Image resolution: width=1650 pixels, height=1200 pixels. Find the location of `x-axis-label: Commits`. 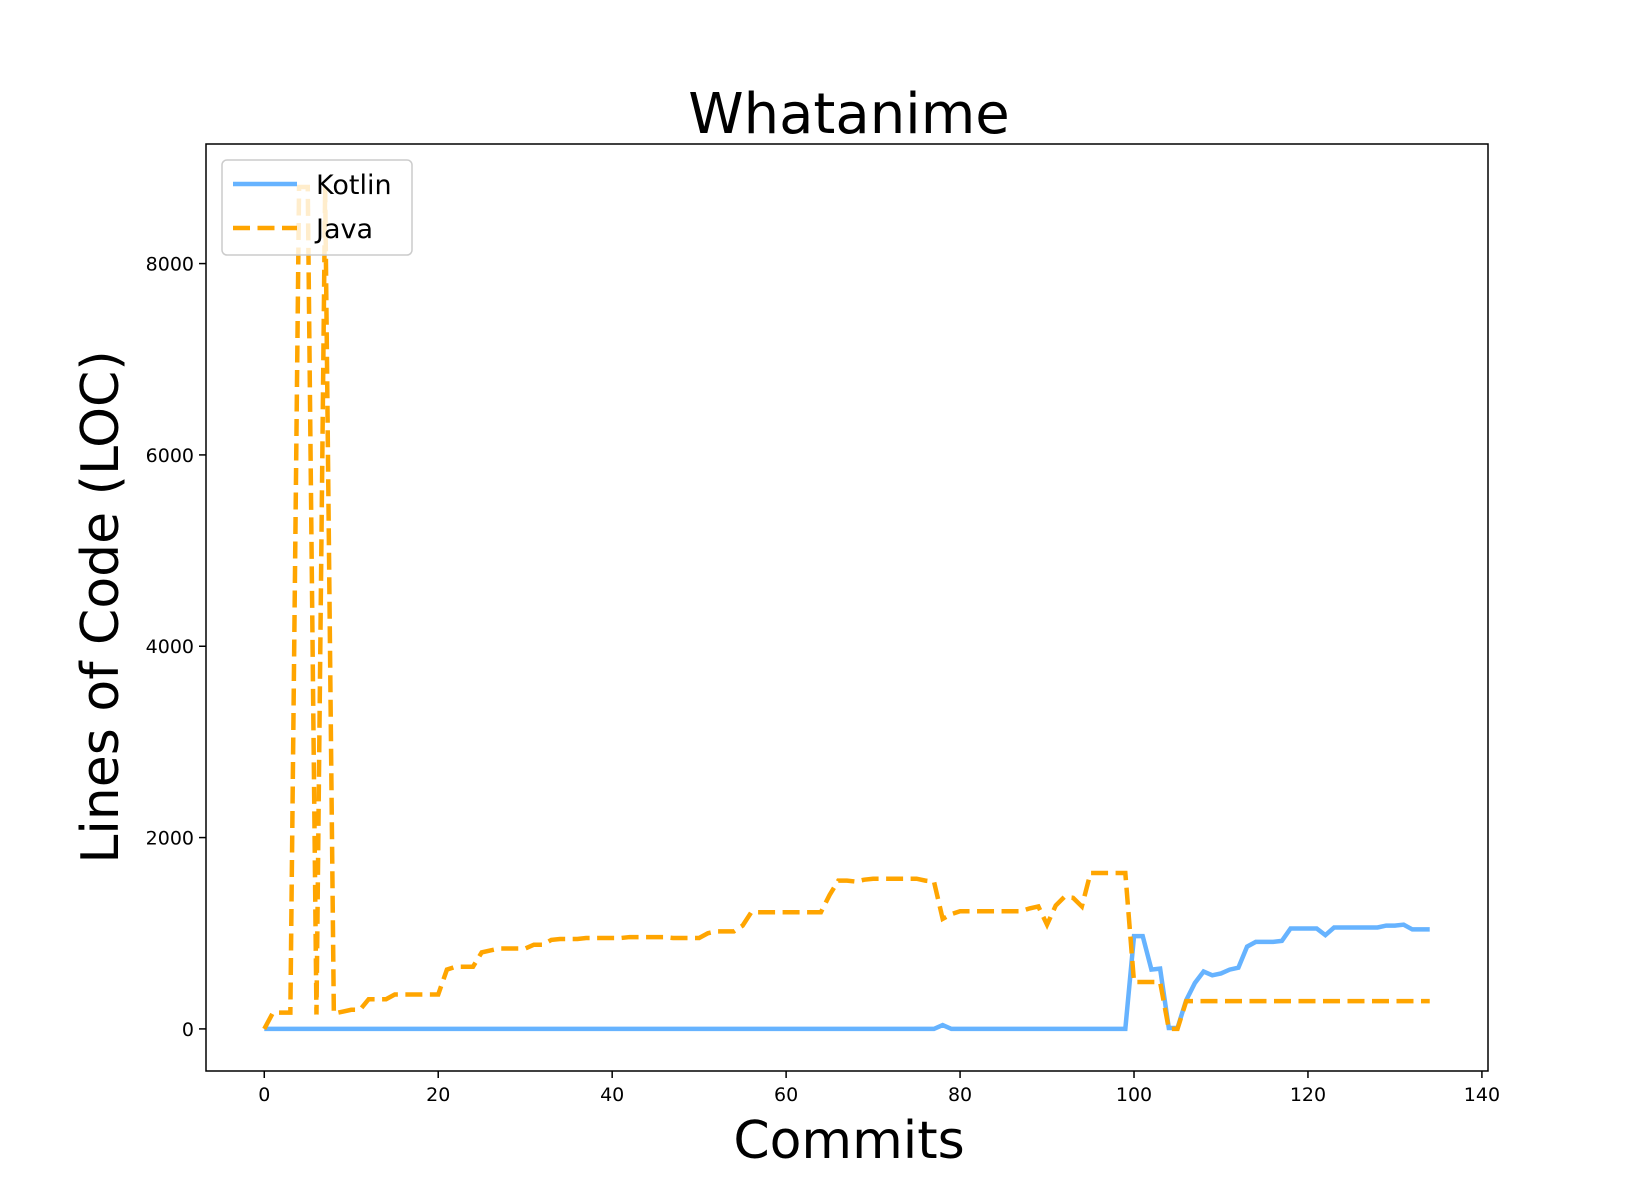

x-axis-label: Commits is located at coordinates (848, 1141).